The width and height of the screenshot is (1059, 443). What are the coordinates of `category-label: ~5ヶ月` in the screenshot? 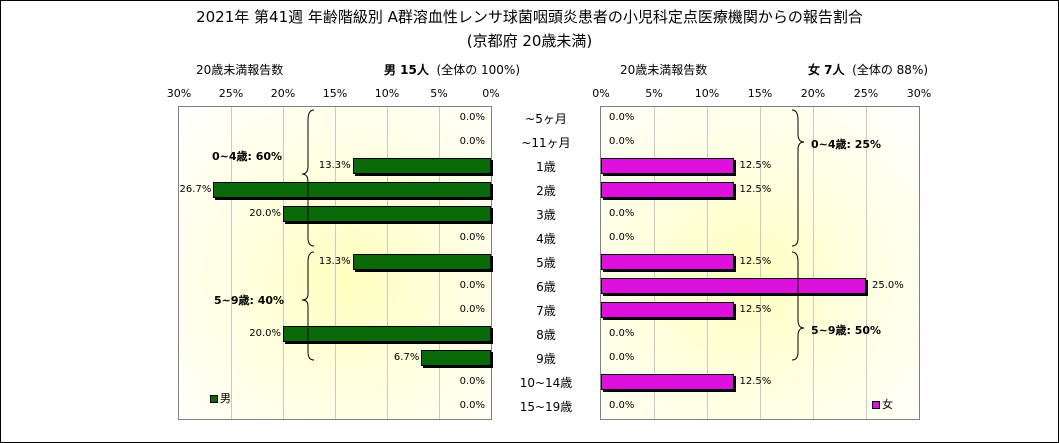 It's located at (546, 119).